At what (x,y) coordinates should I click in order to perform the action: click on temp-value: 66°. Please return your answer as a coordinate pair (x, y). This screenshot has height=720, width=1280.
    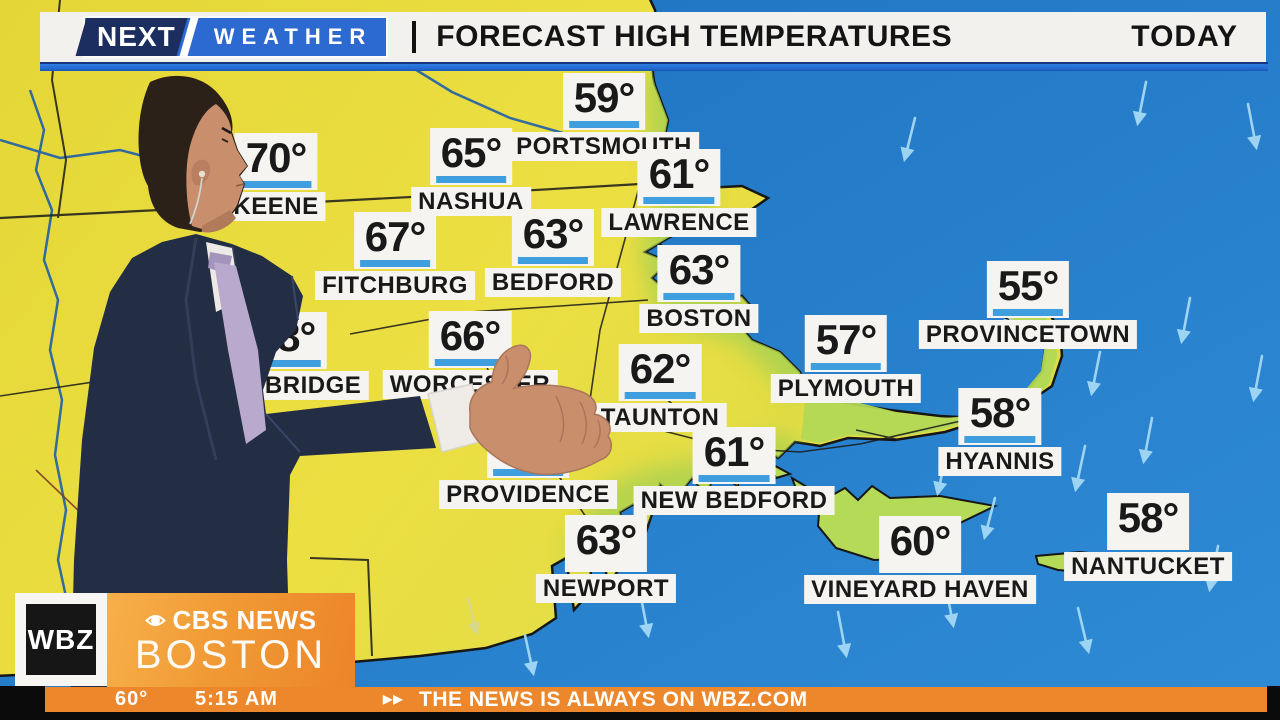
    Looking at the image, I should click on (470, 339).